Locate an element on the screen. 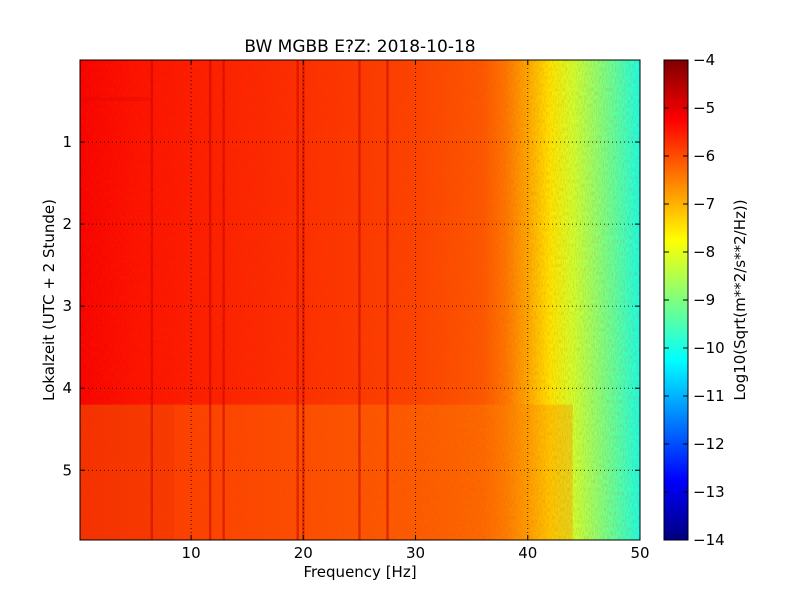 The image size is (800, 600). x-tick-label: 20 is located at coordinates (303, 553).